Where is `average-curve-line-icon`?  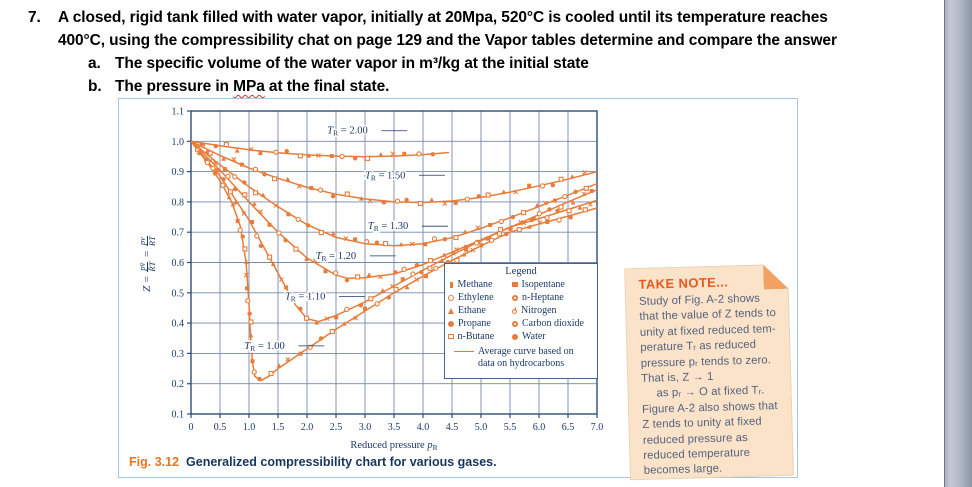
average-curve-line-icon is located at coordinates (464, 360).